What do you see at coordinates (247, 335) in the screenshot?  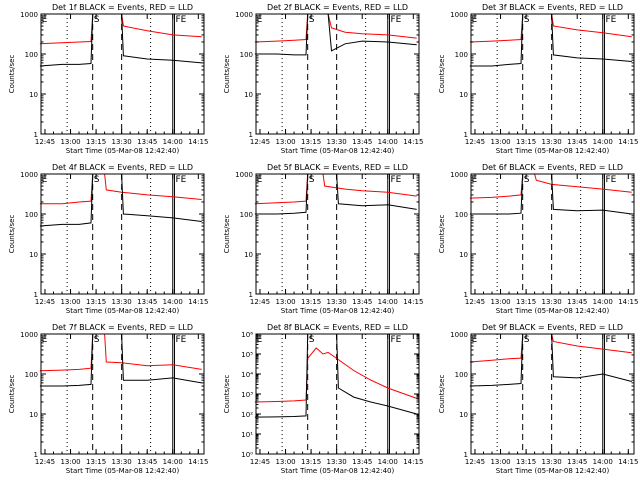 I see `y-tick-label: 10⁶` at bounding box center [247, 335].